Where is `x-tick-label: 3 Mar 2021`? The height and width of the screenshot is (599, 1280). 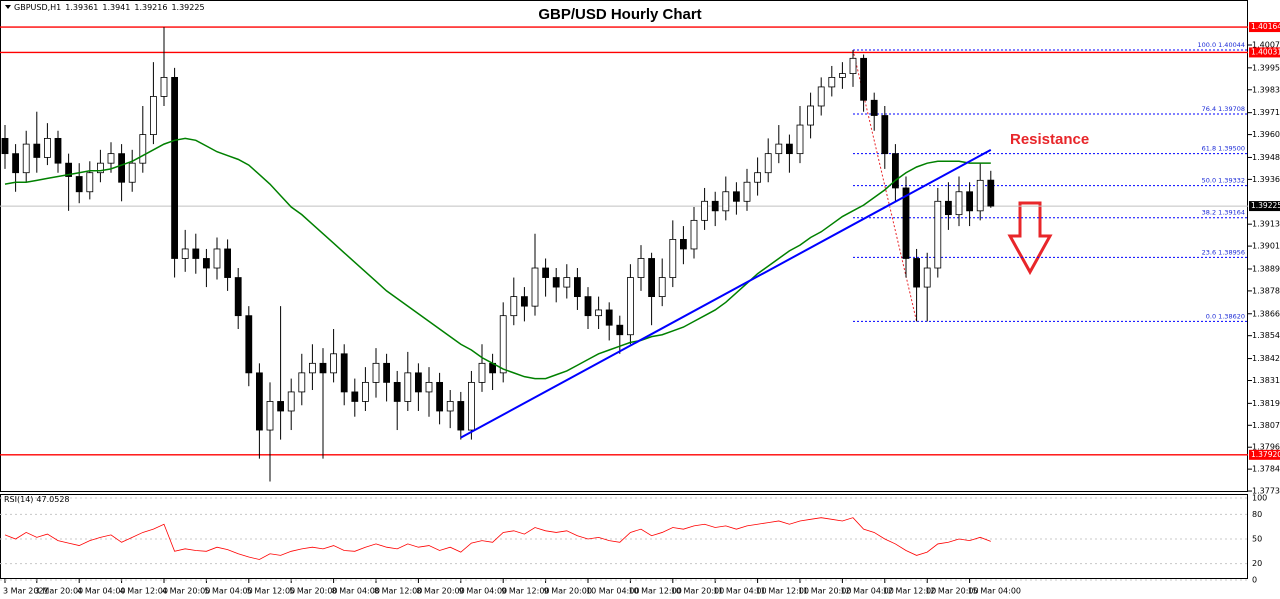 x-tick-label: 3 Mar 2021 is located at coordinates (26, 591).